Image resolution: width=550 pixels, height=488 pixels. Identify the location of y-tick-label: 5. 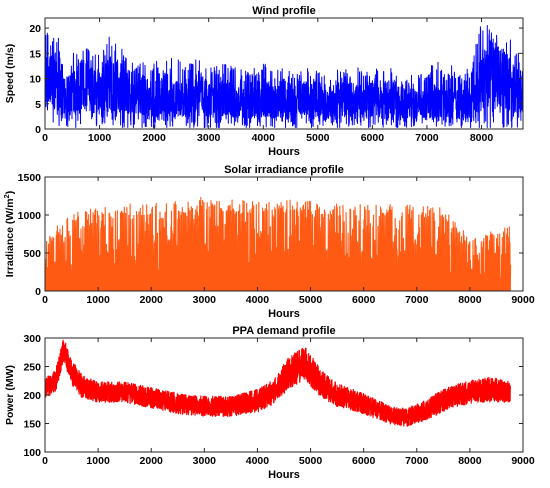
(38, 105).